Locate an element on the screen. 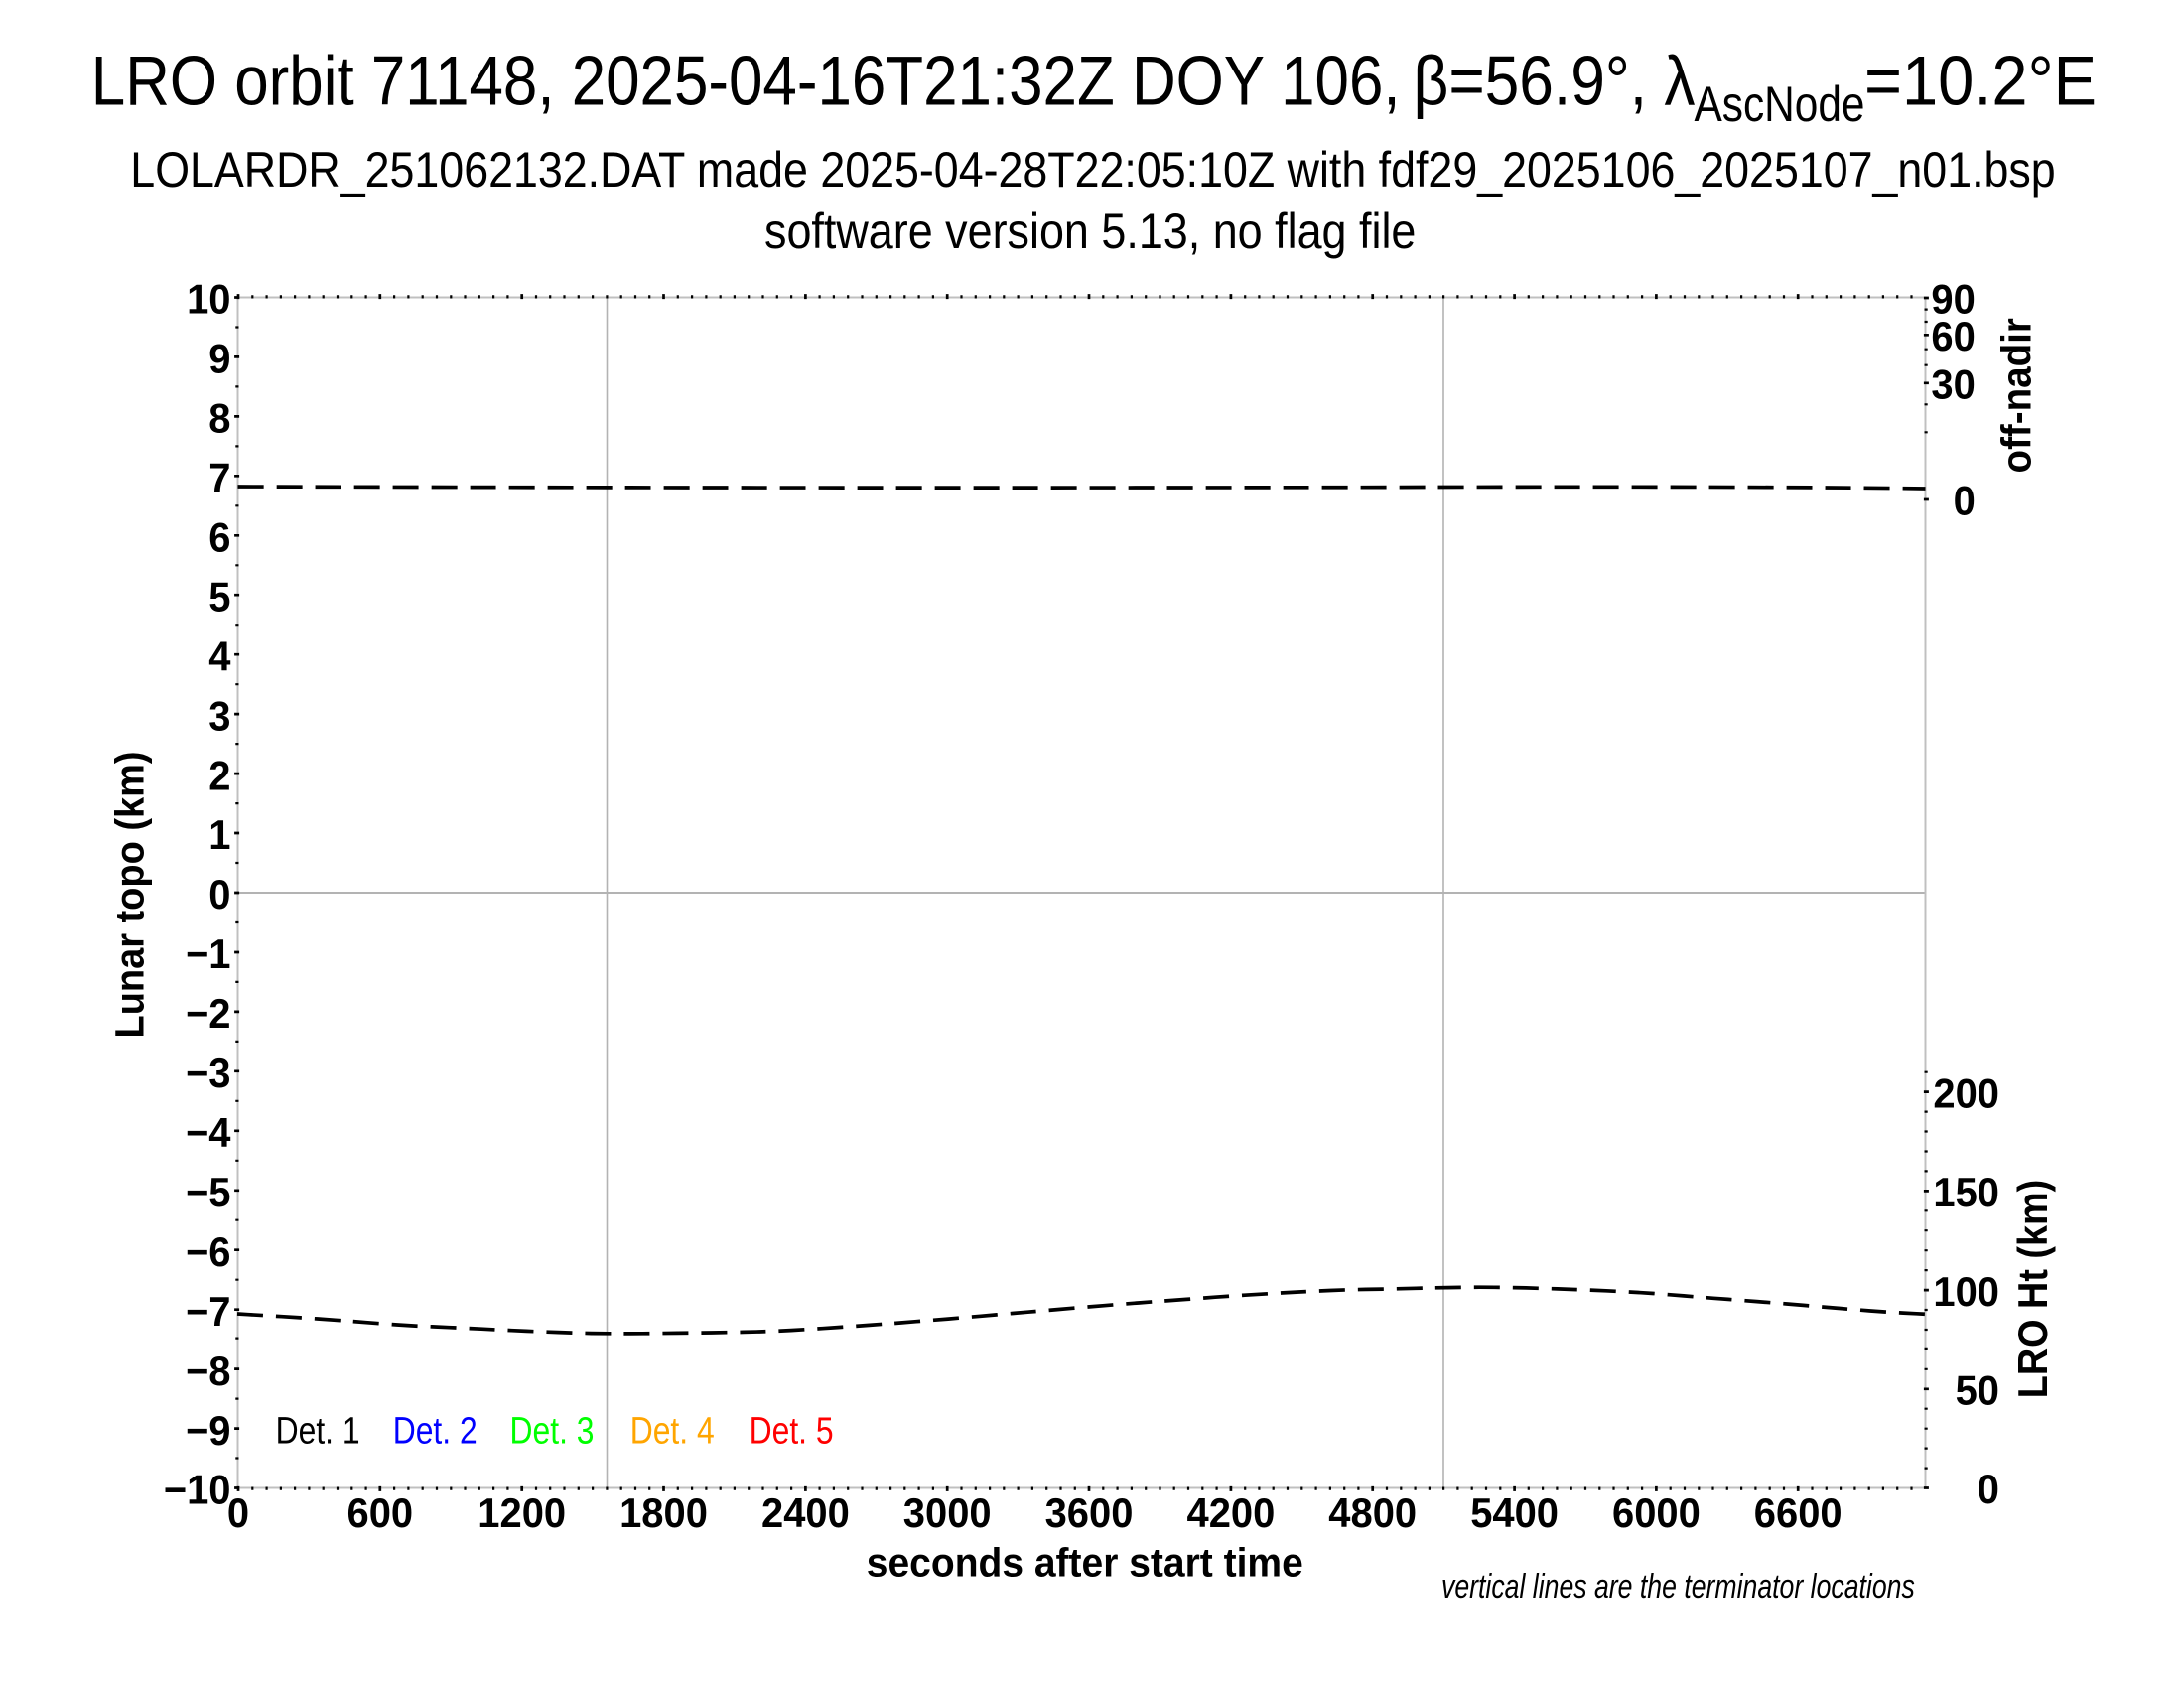 The height and width of the screenshot is (1688, 2184). svg-text: 100 is located at coordinates (1966, 1291).